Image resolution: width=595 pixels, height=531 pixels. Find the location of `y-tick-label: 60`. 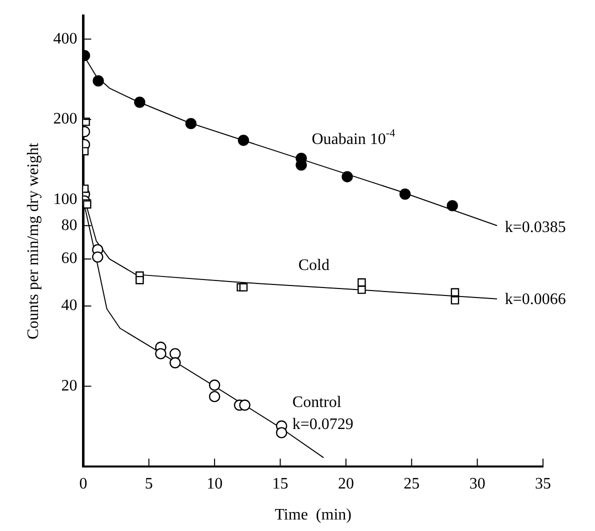

y-tick-label: 60 is located at coordinates (69, 259).